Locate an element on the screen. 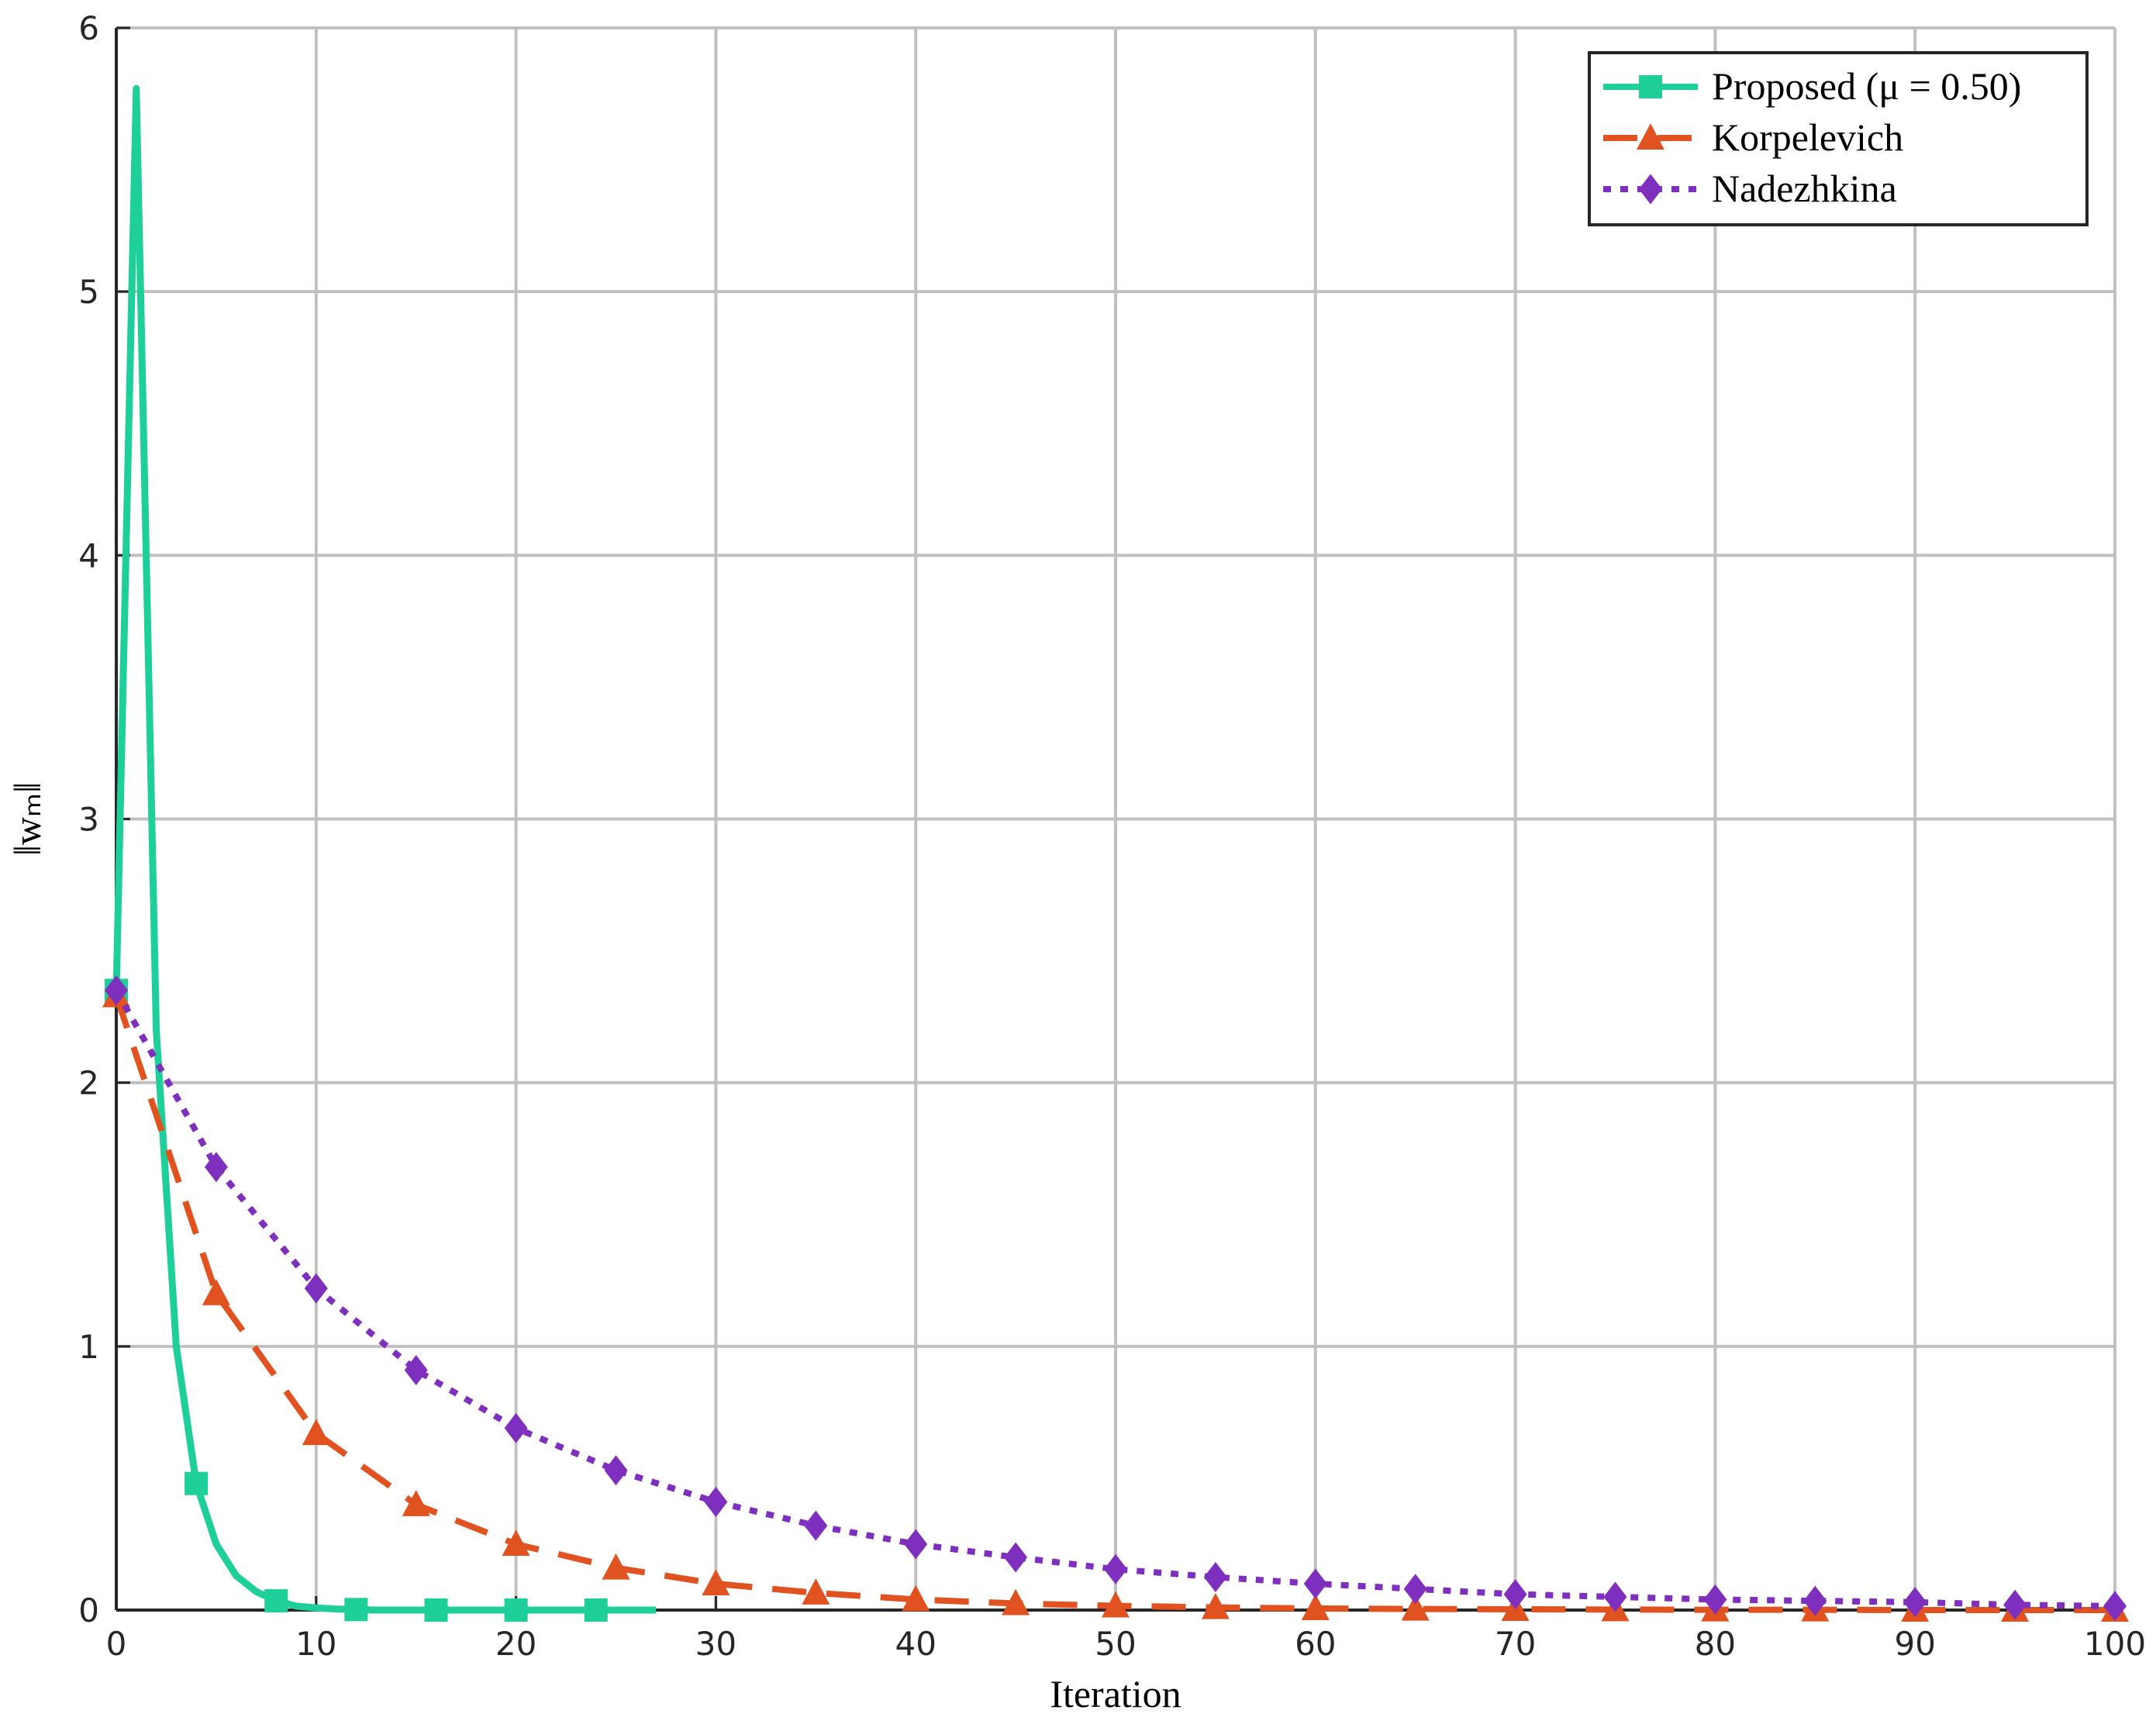 The image size is (2156, 1731). x-tick-label: 30 is located at coordinates (715, 1644).